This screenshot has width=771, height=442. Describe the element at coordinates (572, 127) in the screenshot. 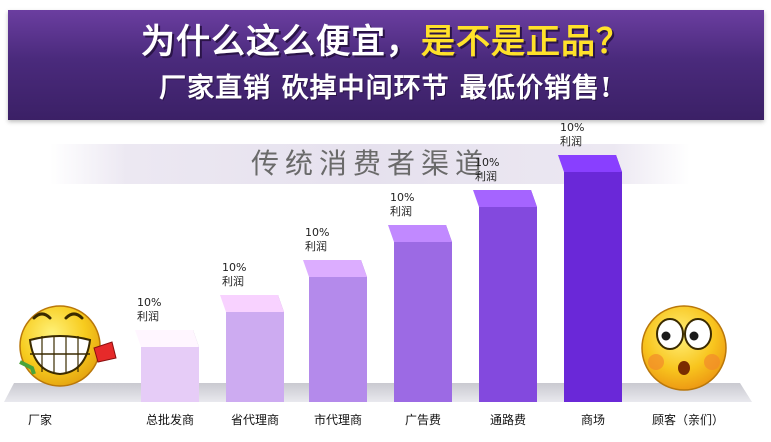

I see `bar-label-percent-6: 10%` at that location.